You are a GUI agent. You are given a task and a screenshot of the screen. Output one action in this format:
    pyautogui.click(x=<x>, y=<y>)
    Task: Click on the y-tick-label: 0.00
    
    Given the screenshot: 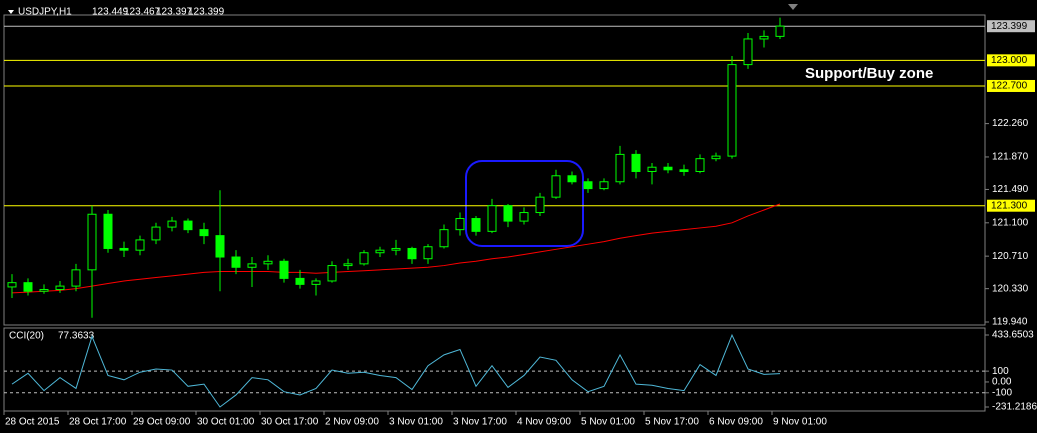 What is the action you would take?
    pyautogui.click(x=1002, y=382)
    